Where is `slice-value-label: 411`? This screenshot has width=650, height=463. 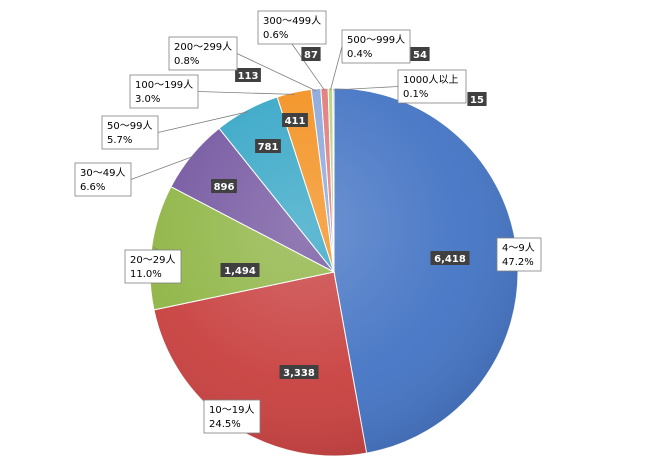 slice-value-label: 411 is located at coordinates (295, 120).